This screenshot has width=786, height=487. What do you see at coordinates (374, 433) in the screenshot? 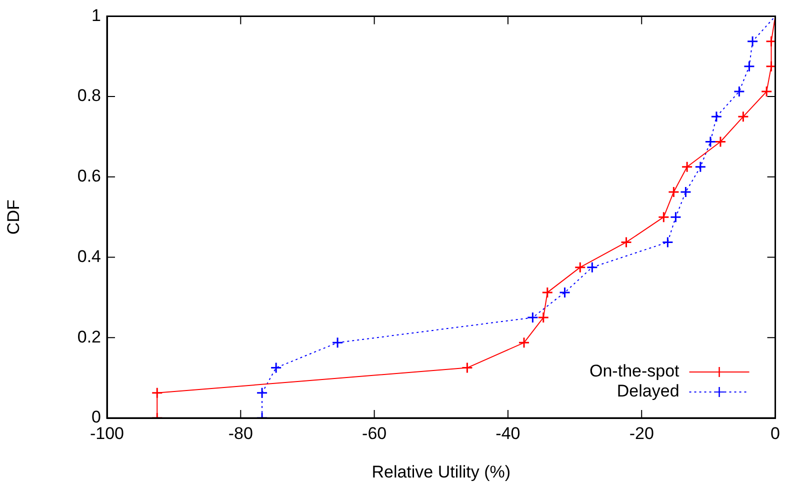
I see `x-tick-label: -60` at bounding box center [374, 433].